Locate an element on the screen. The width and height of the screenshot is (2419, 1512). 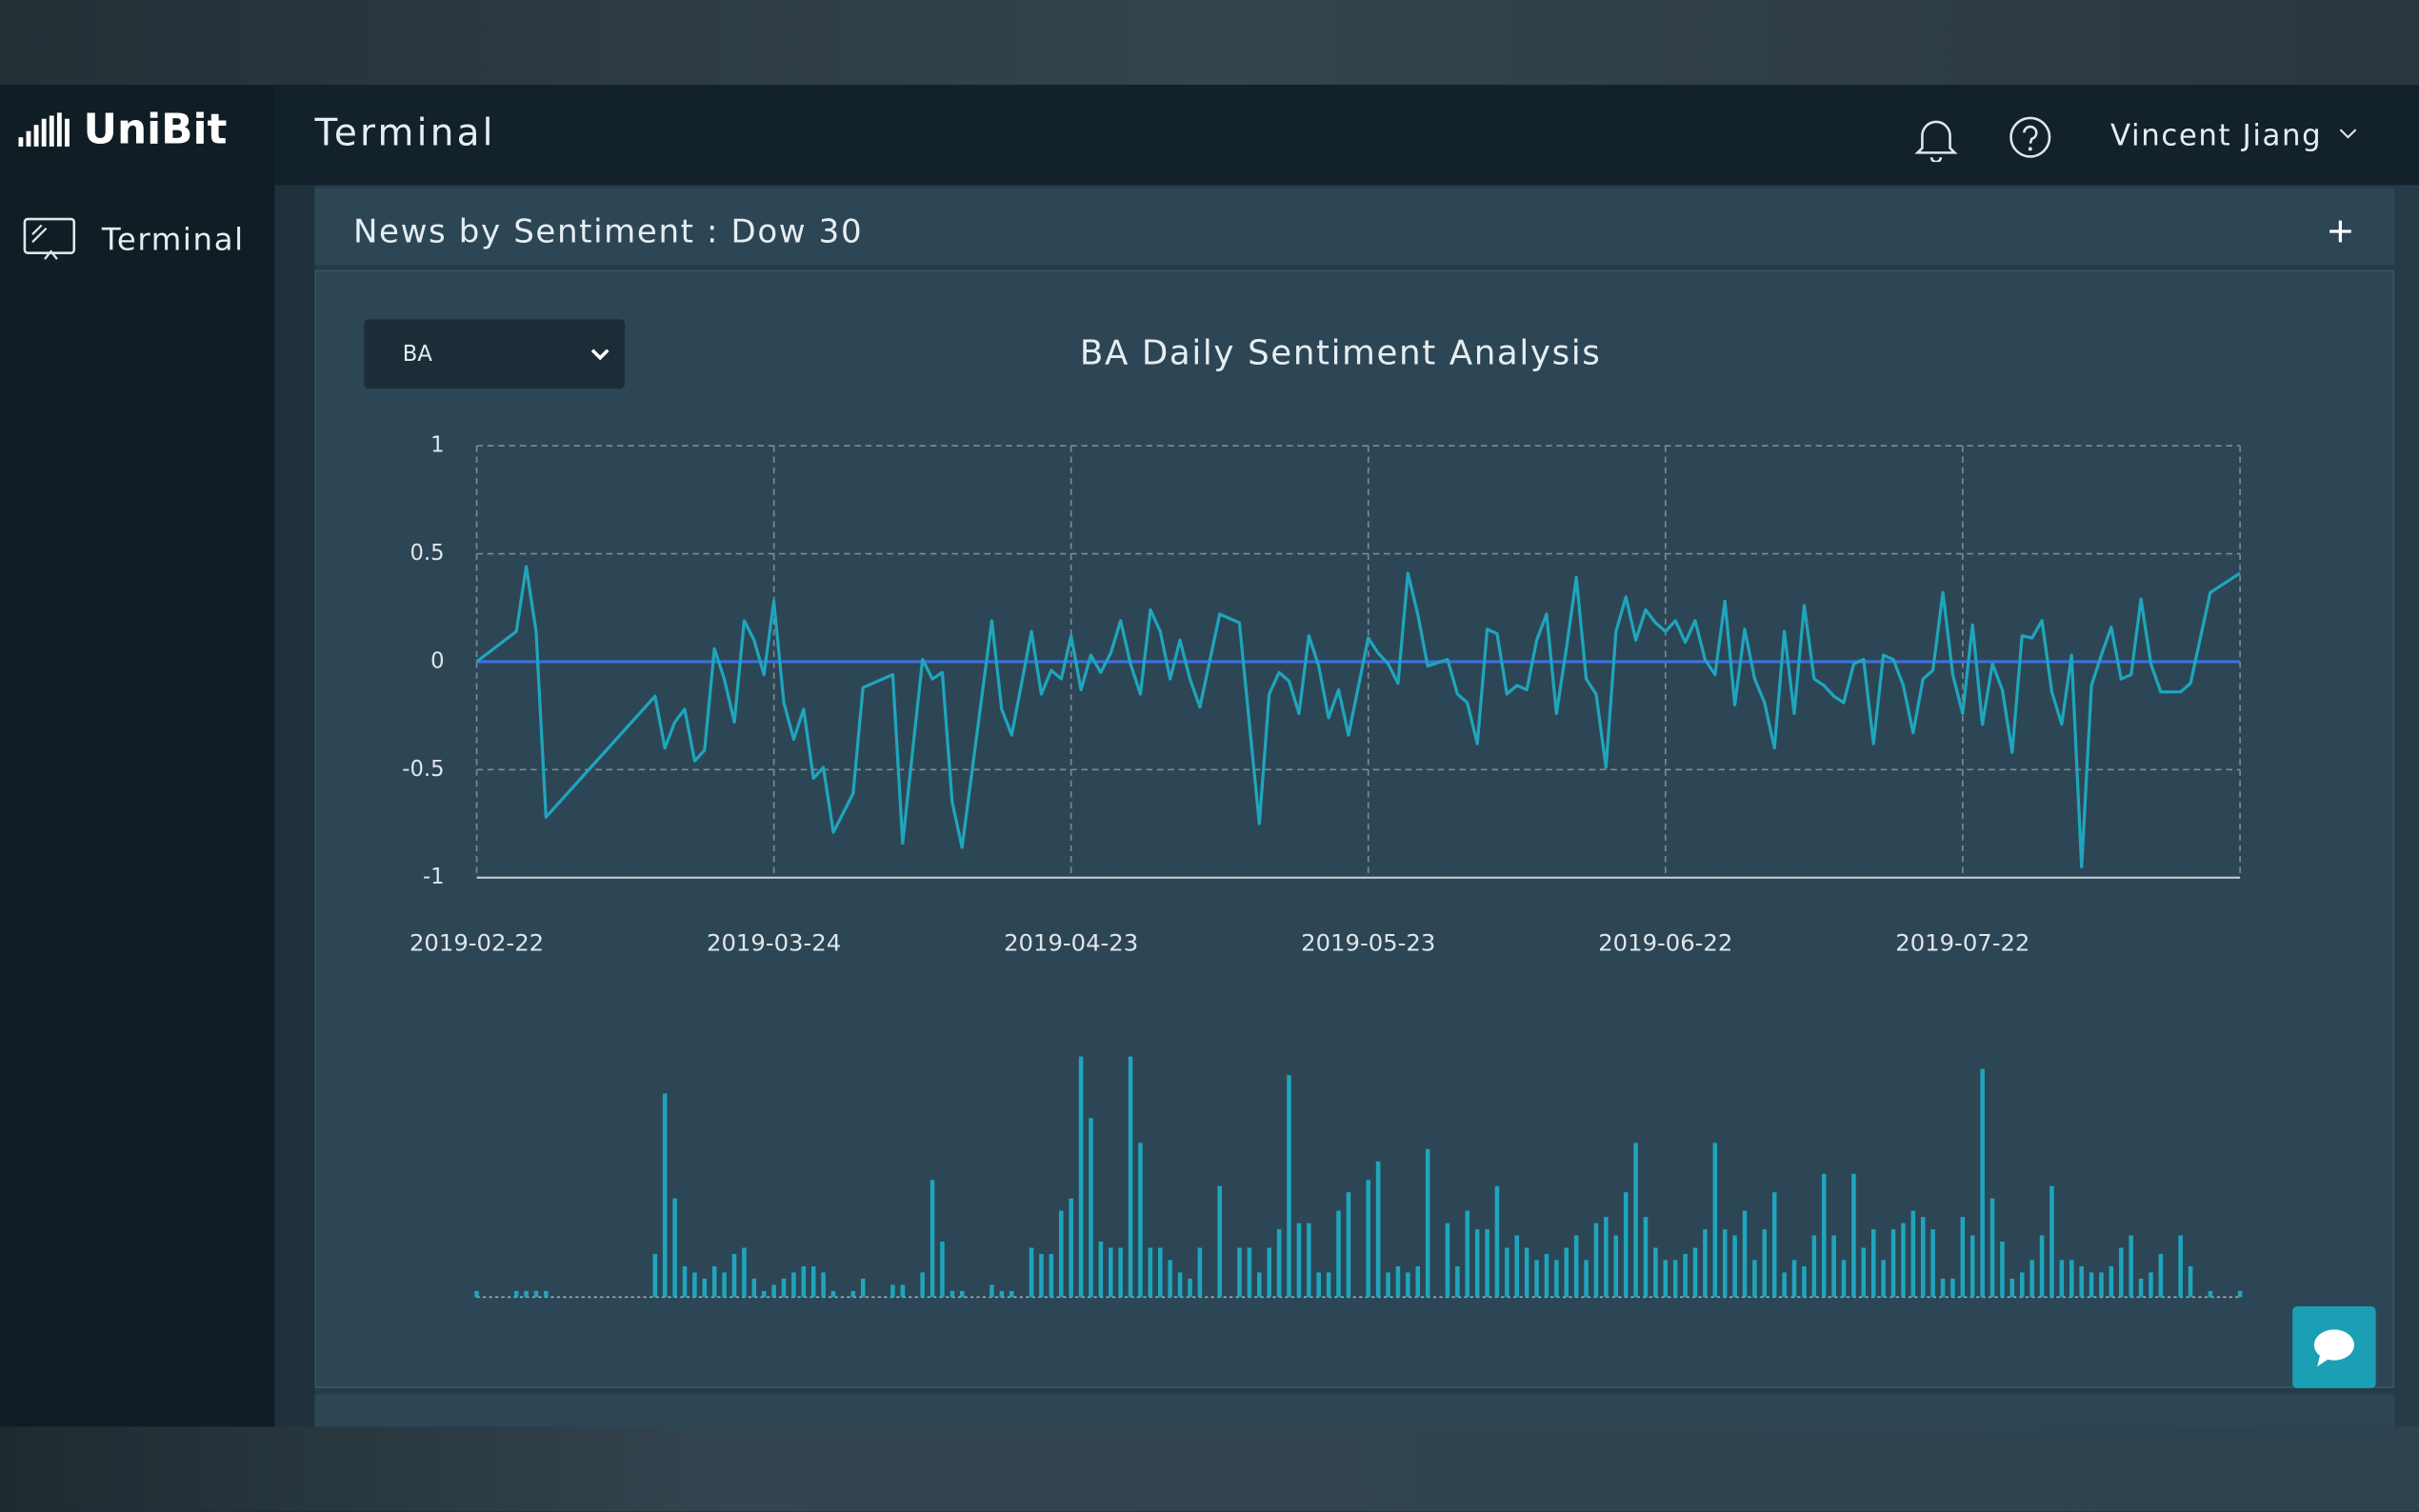
x-tick-label: 2019-03-24 is located at coordinates (774, 942).